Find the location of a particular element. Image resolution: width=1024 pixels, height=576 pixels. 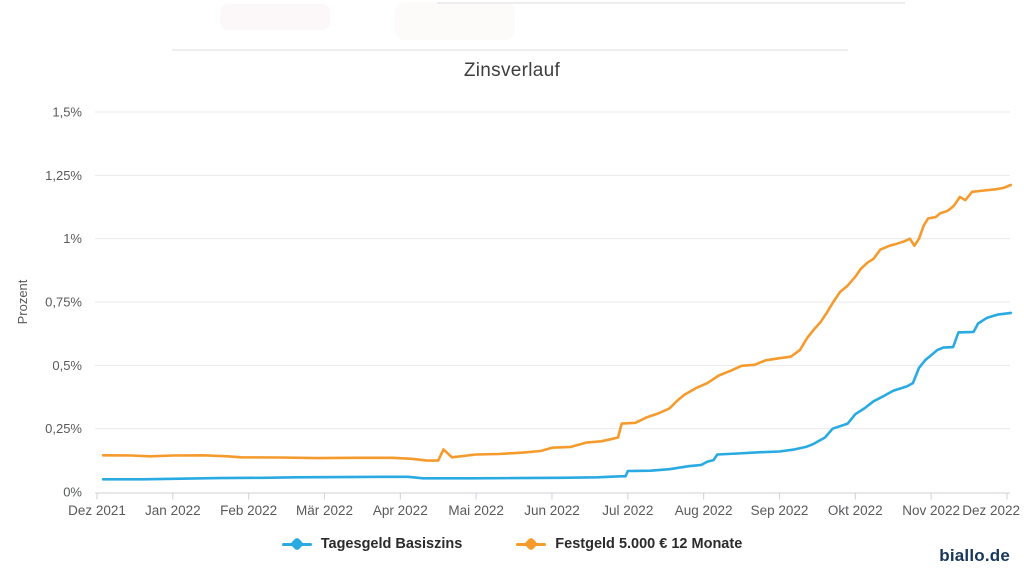

x-tick-label: Mai 2022 is located at coordinates (476, 510).